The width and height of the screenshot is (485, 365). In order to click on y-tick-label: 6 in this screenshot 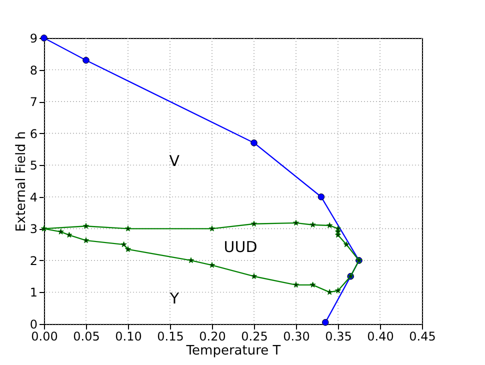, I will do `click(34, 133)`.